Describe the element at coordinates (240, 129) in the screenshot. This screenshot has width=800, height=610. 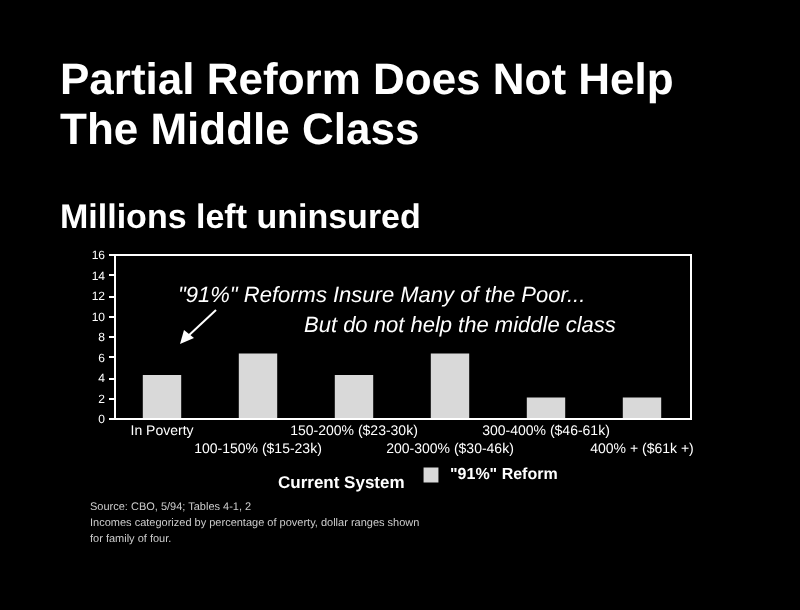
I see `text: The Middle Class` at that location.